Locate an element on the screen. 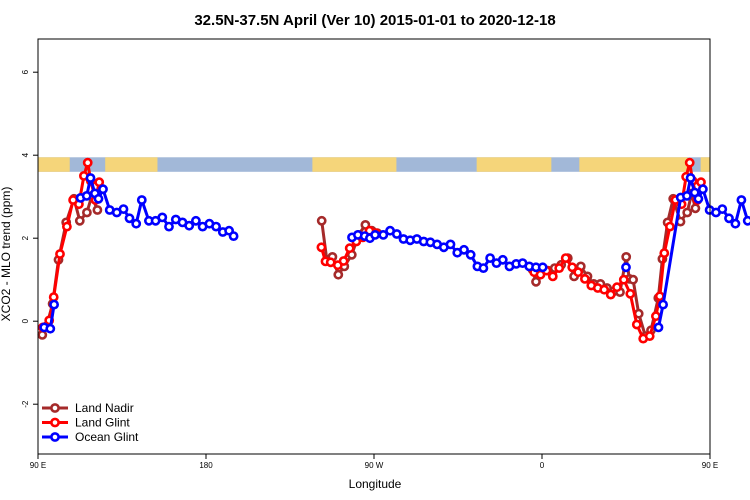 Image resolution: width=750 pixels, height=500 pixels. legend-label: Ocean Glint is located at coordinates (107, 437).